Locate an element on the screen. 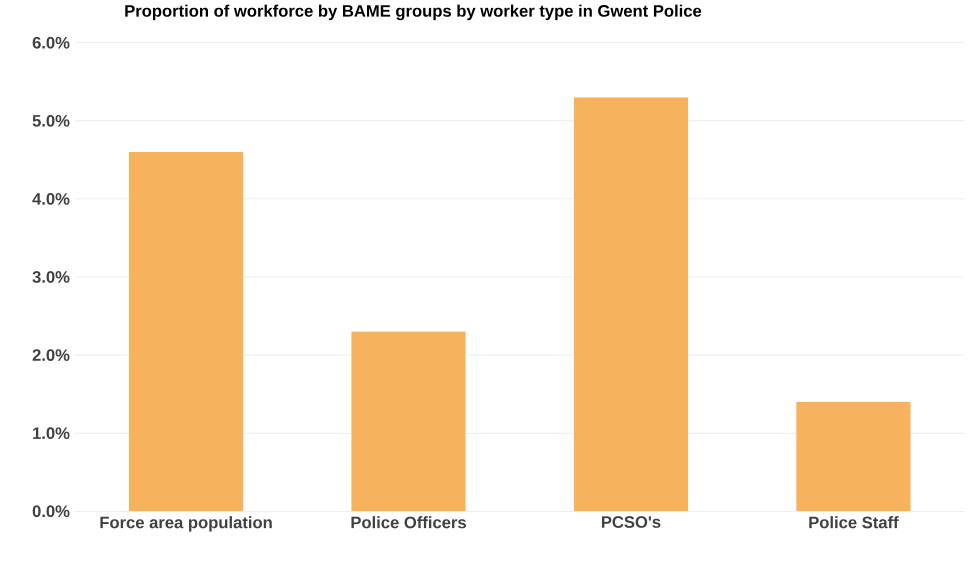 The width and height of the screenshot is (980, 562). y-tick-label: 5.0% is located at coordinates (51, 120).